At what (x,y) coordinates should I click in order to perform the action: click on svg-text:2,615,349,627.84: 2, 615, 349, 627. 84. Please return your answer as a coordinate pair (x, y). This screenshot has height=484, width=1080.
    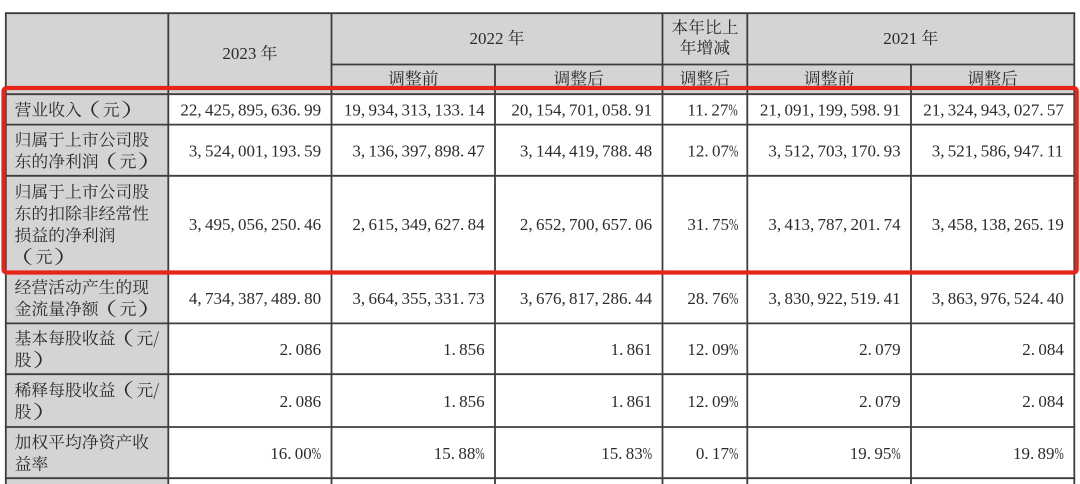
    Looking at the image, I should click on (418, 224).